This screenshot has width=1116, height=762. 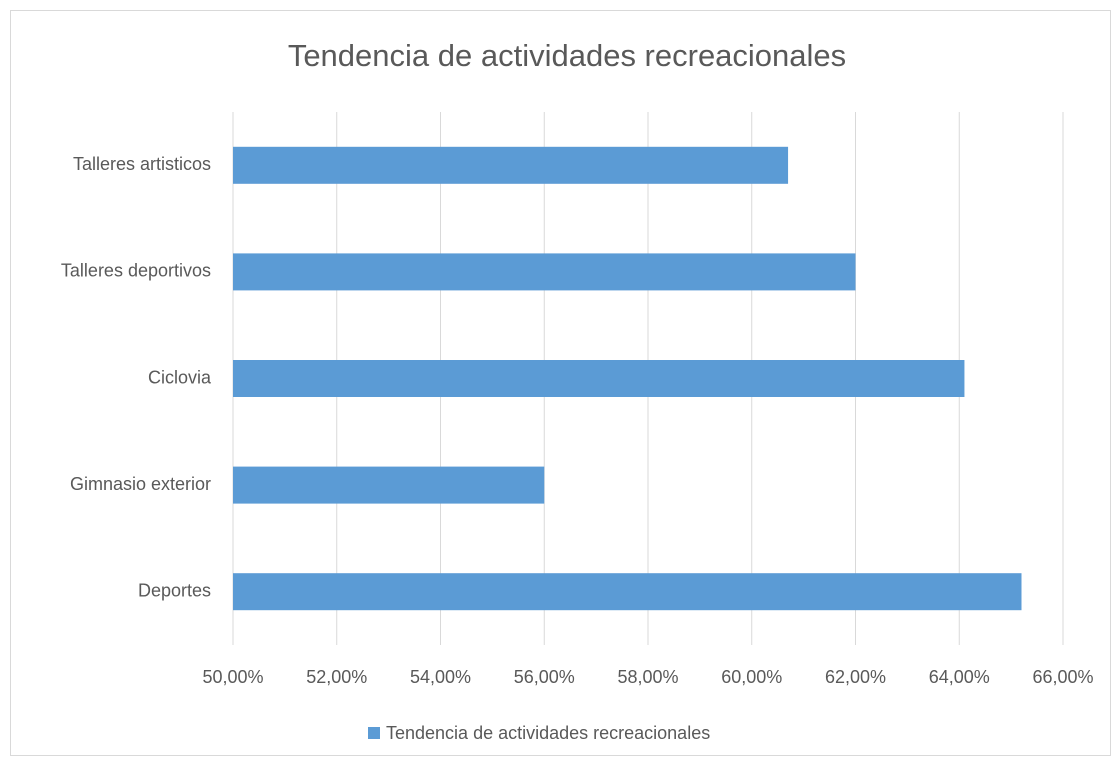 What do you see at coordinates (140, 484) in the screenshot?
I see `y-tick-label: Gimnasio exterior` at bounding box center [140, 484].